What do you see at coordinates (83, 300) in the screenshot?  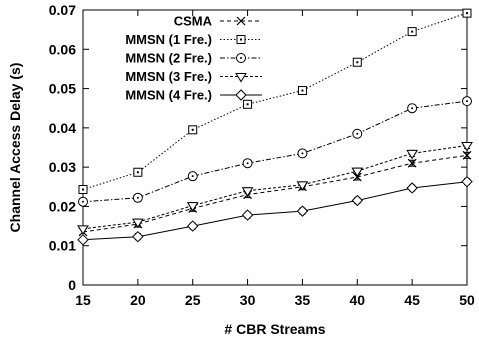 I see `x-tick-label: 15` at bounding box center [83, 300].